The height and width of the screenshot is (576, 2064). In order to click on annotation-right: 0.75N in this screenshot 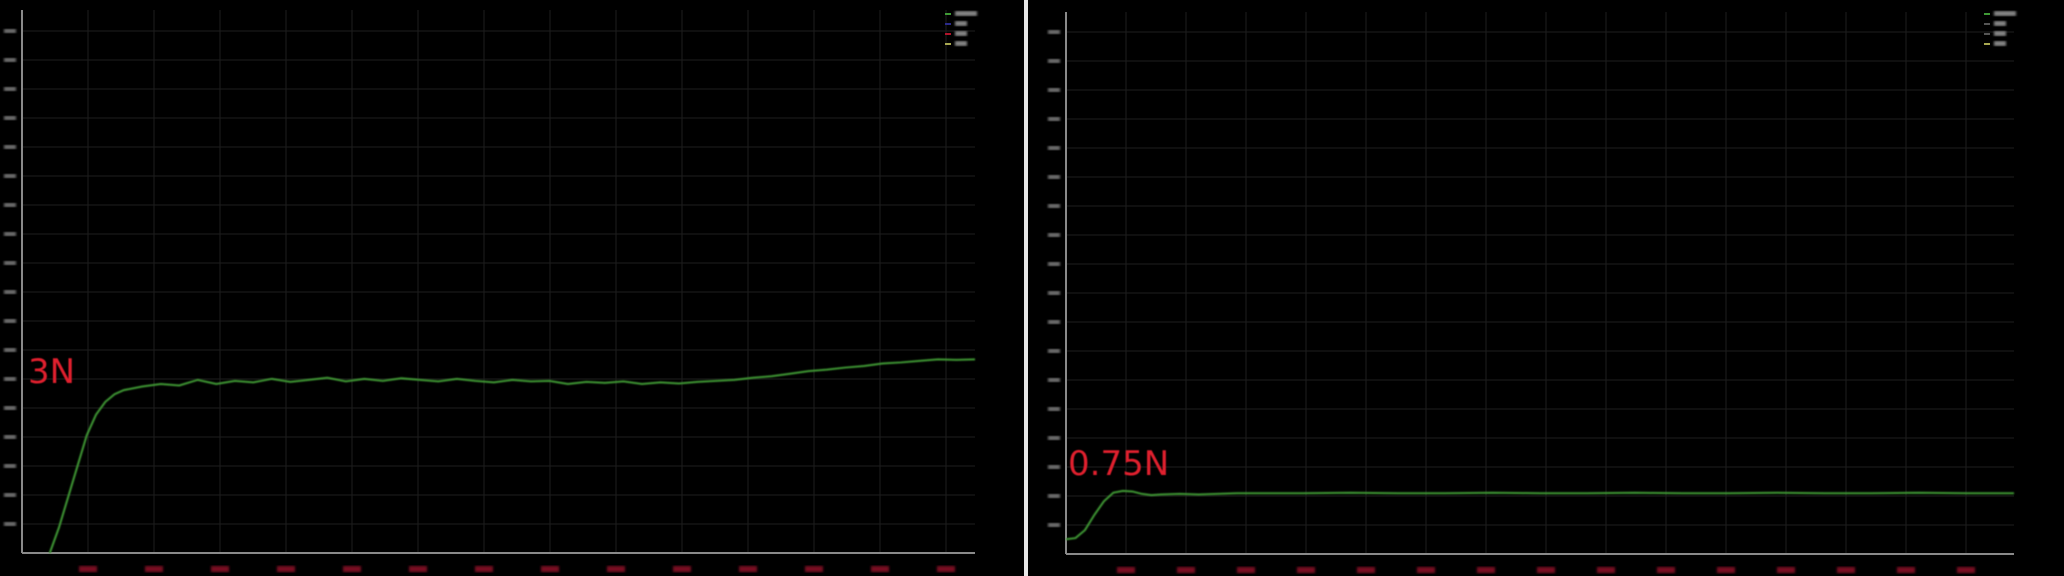, I will do `click(1119, 464)`.